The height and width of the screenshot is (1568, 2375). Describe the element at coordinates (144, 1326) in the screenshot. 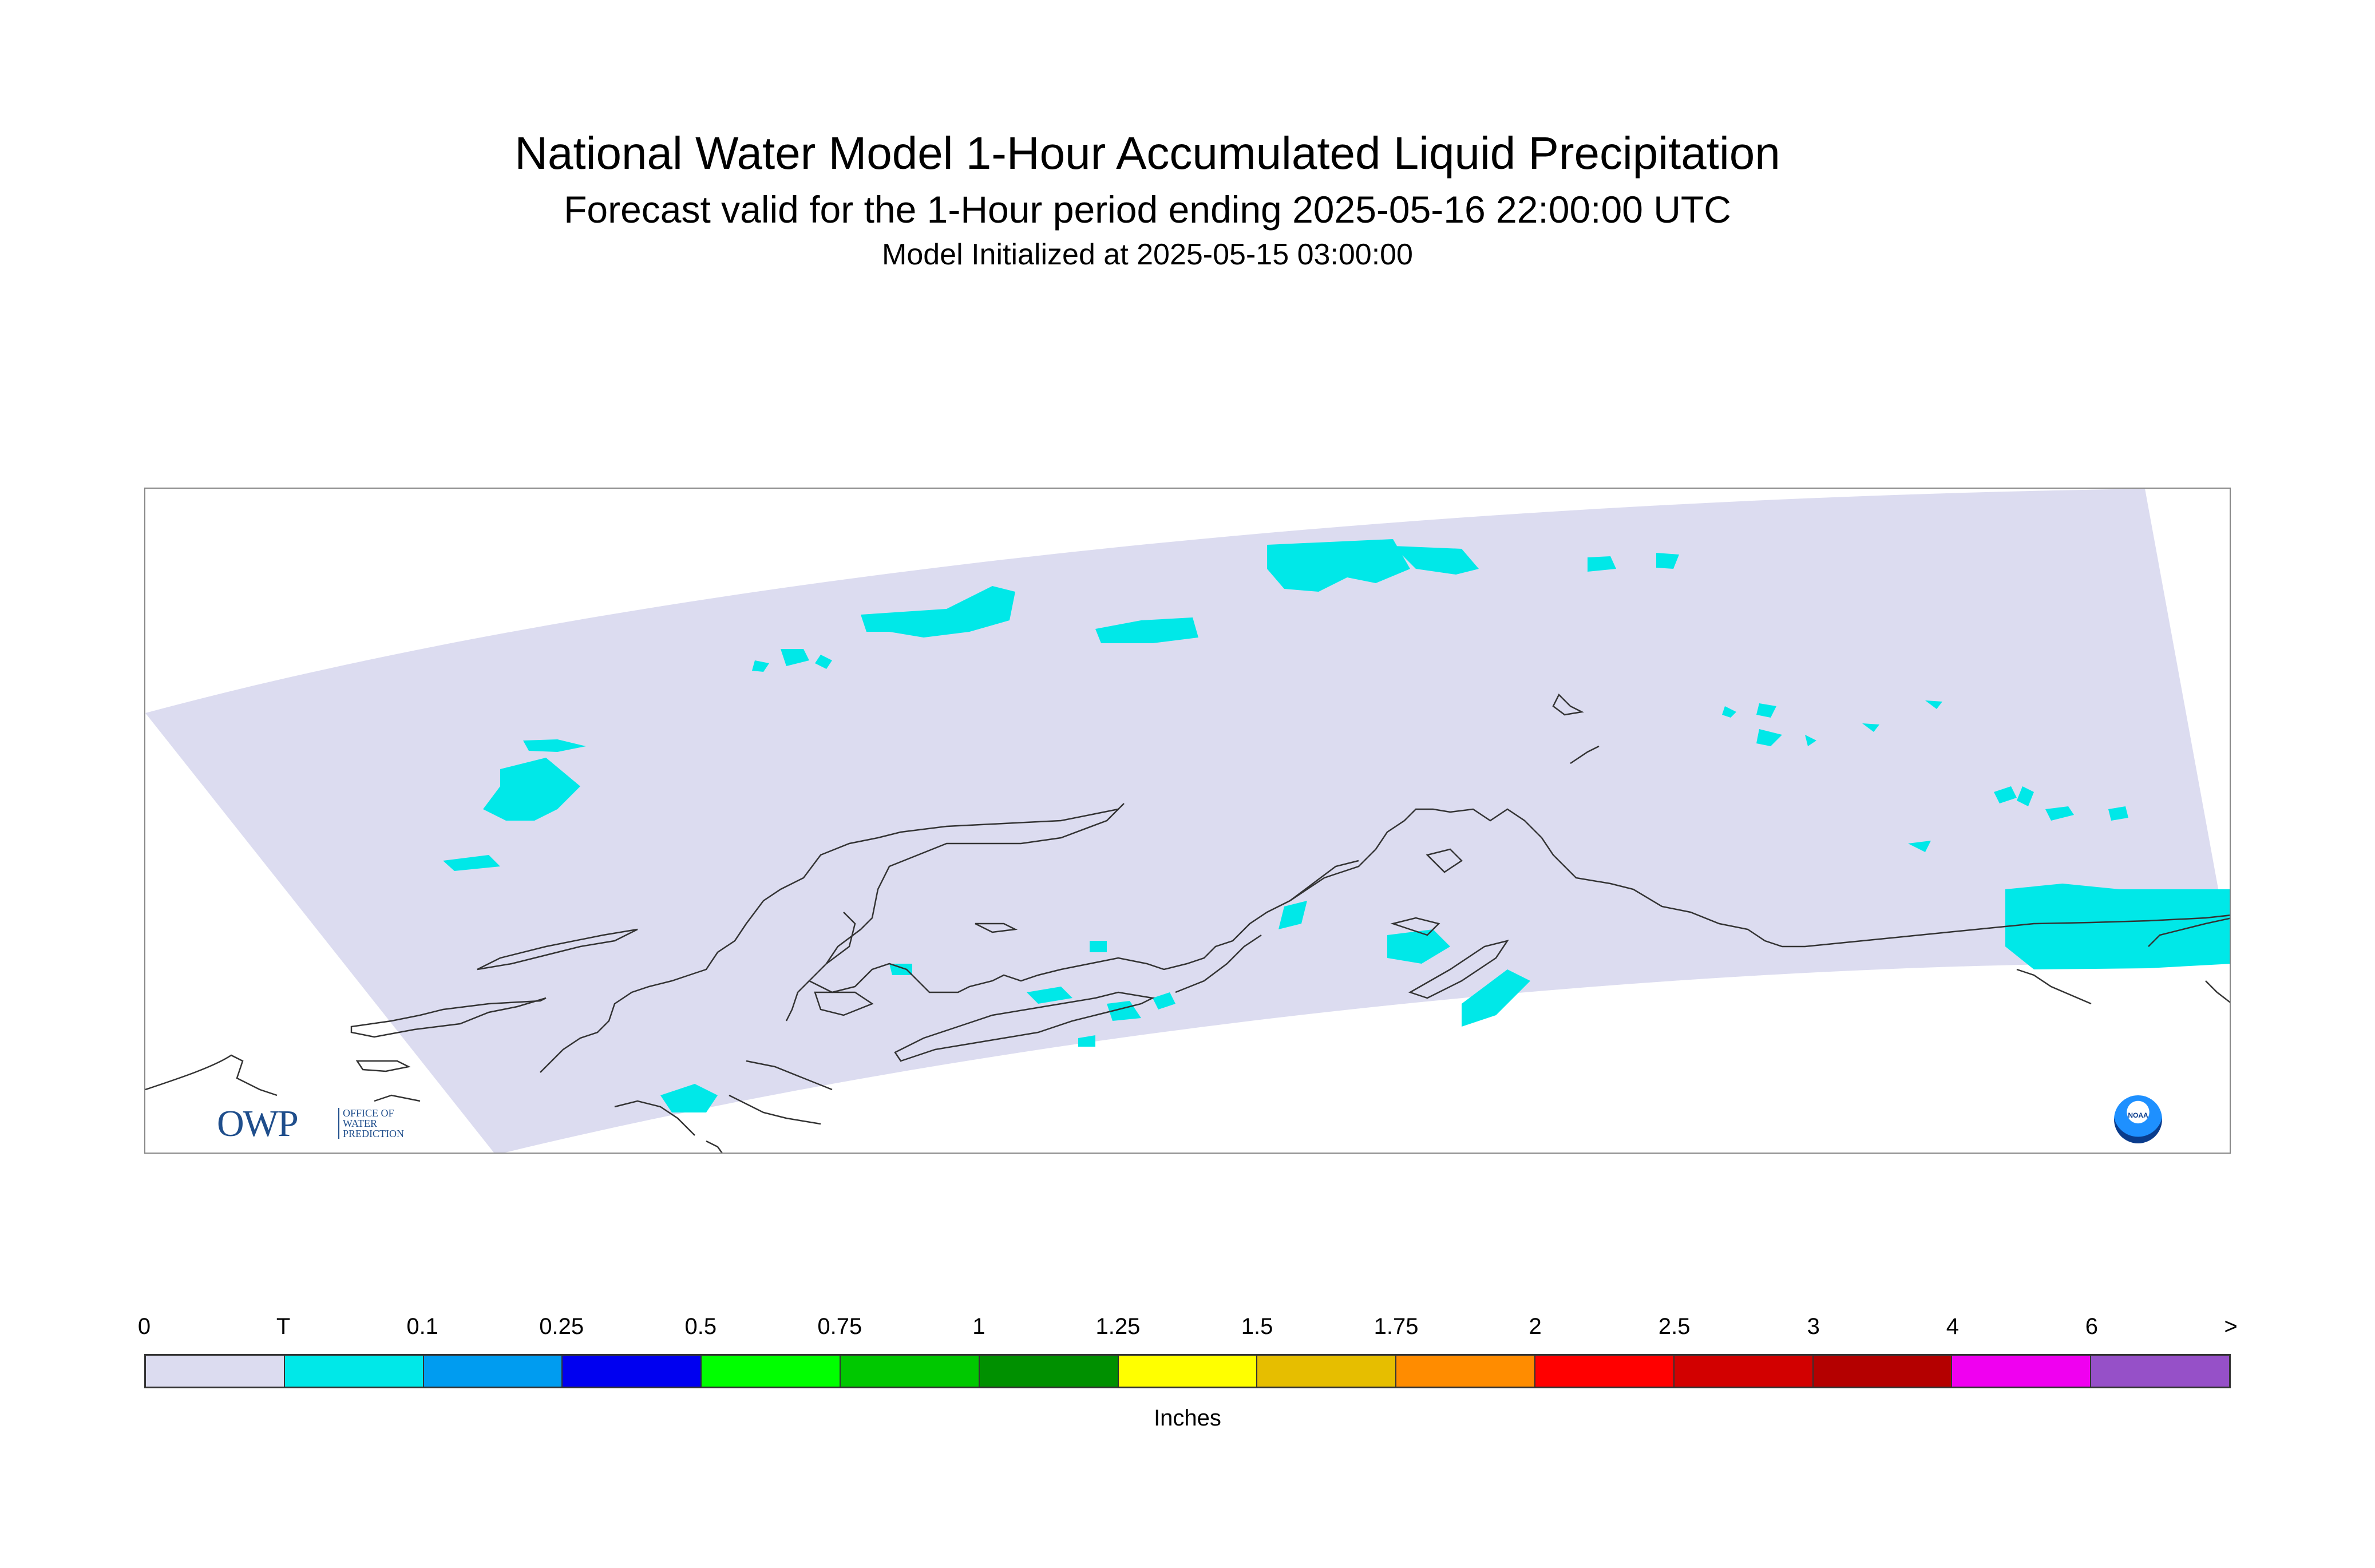

I see `legend-tick-label: 0` at that location.